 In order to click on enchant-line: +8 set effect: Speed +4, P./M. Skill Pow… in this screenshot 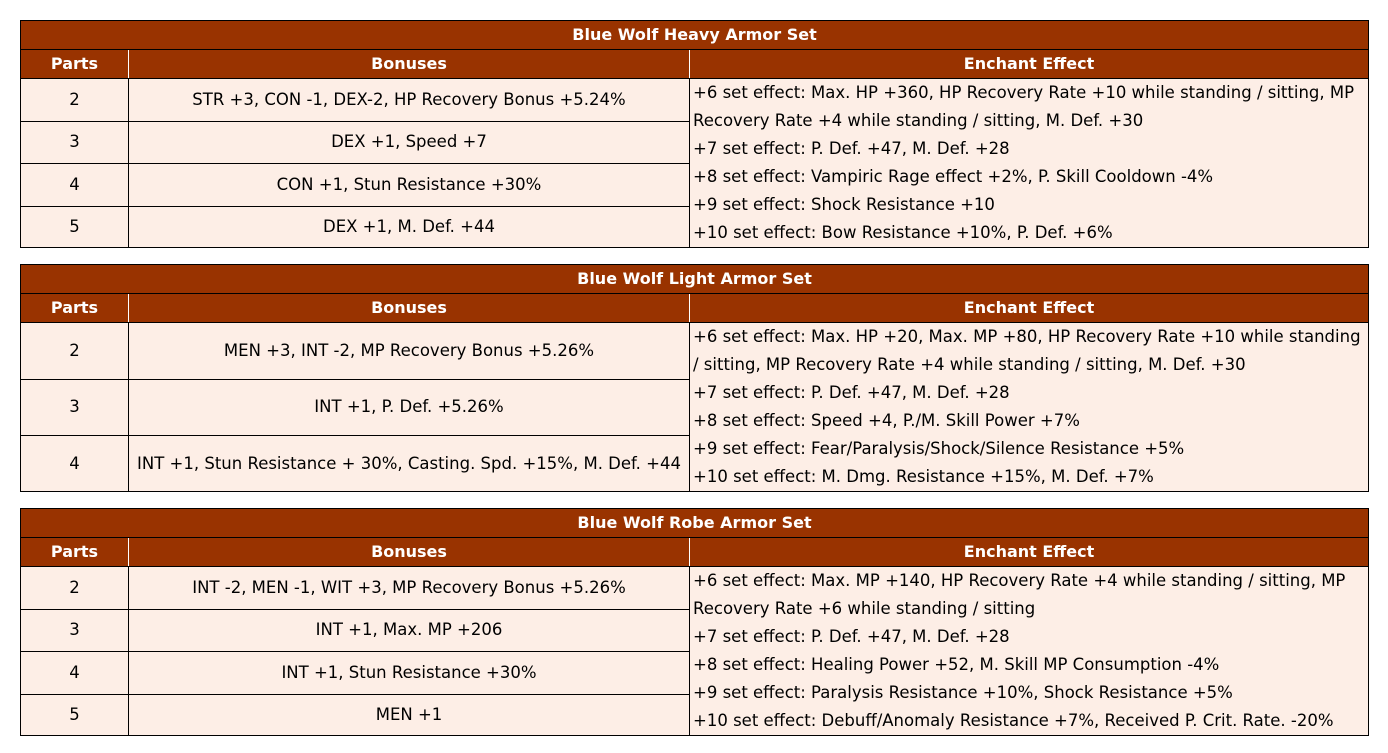, I will do `click(886, 420)`.